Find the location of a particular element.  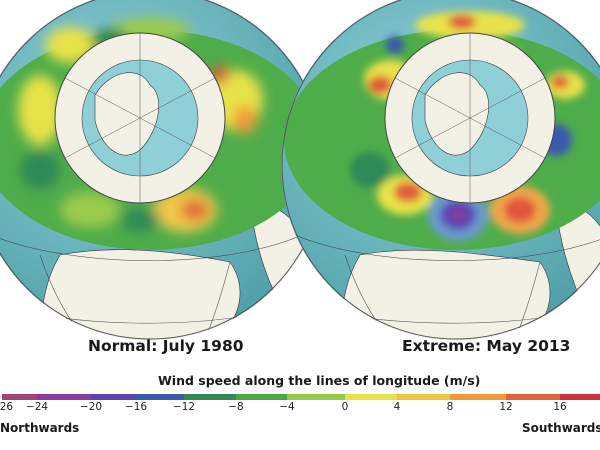

color-scale-tick: 0 is located at coordinates (345, 407).